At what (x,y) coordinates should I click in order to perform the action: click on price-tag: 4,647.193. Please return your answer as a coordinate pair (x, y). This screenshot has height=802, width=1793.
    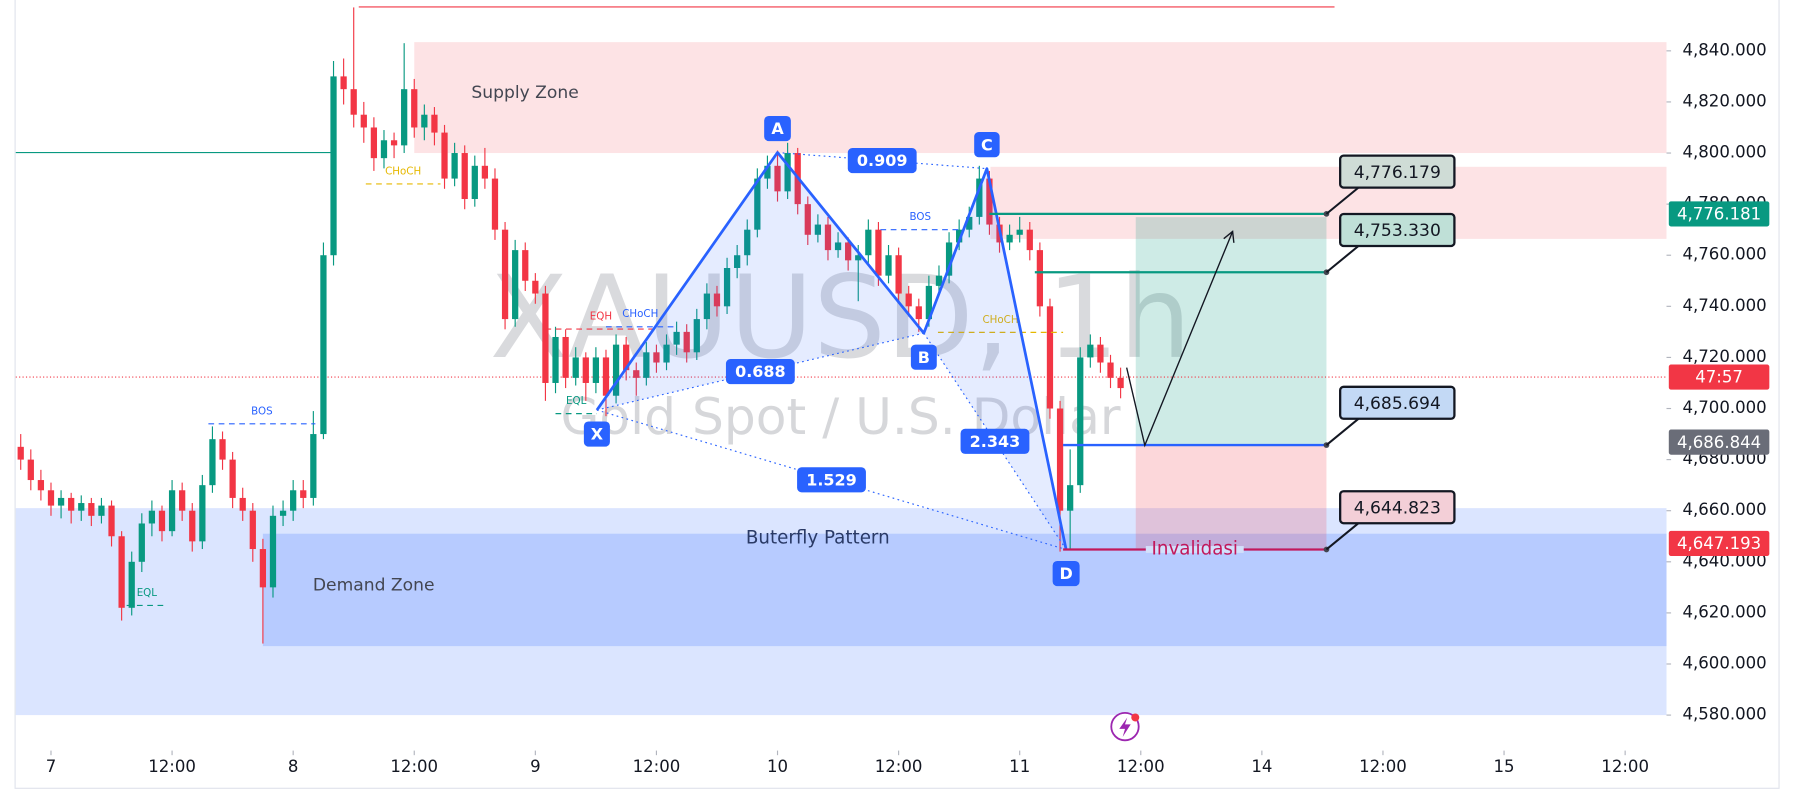
    Looking at the image, I should click on (1719, 543).